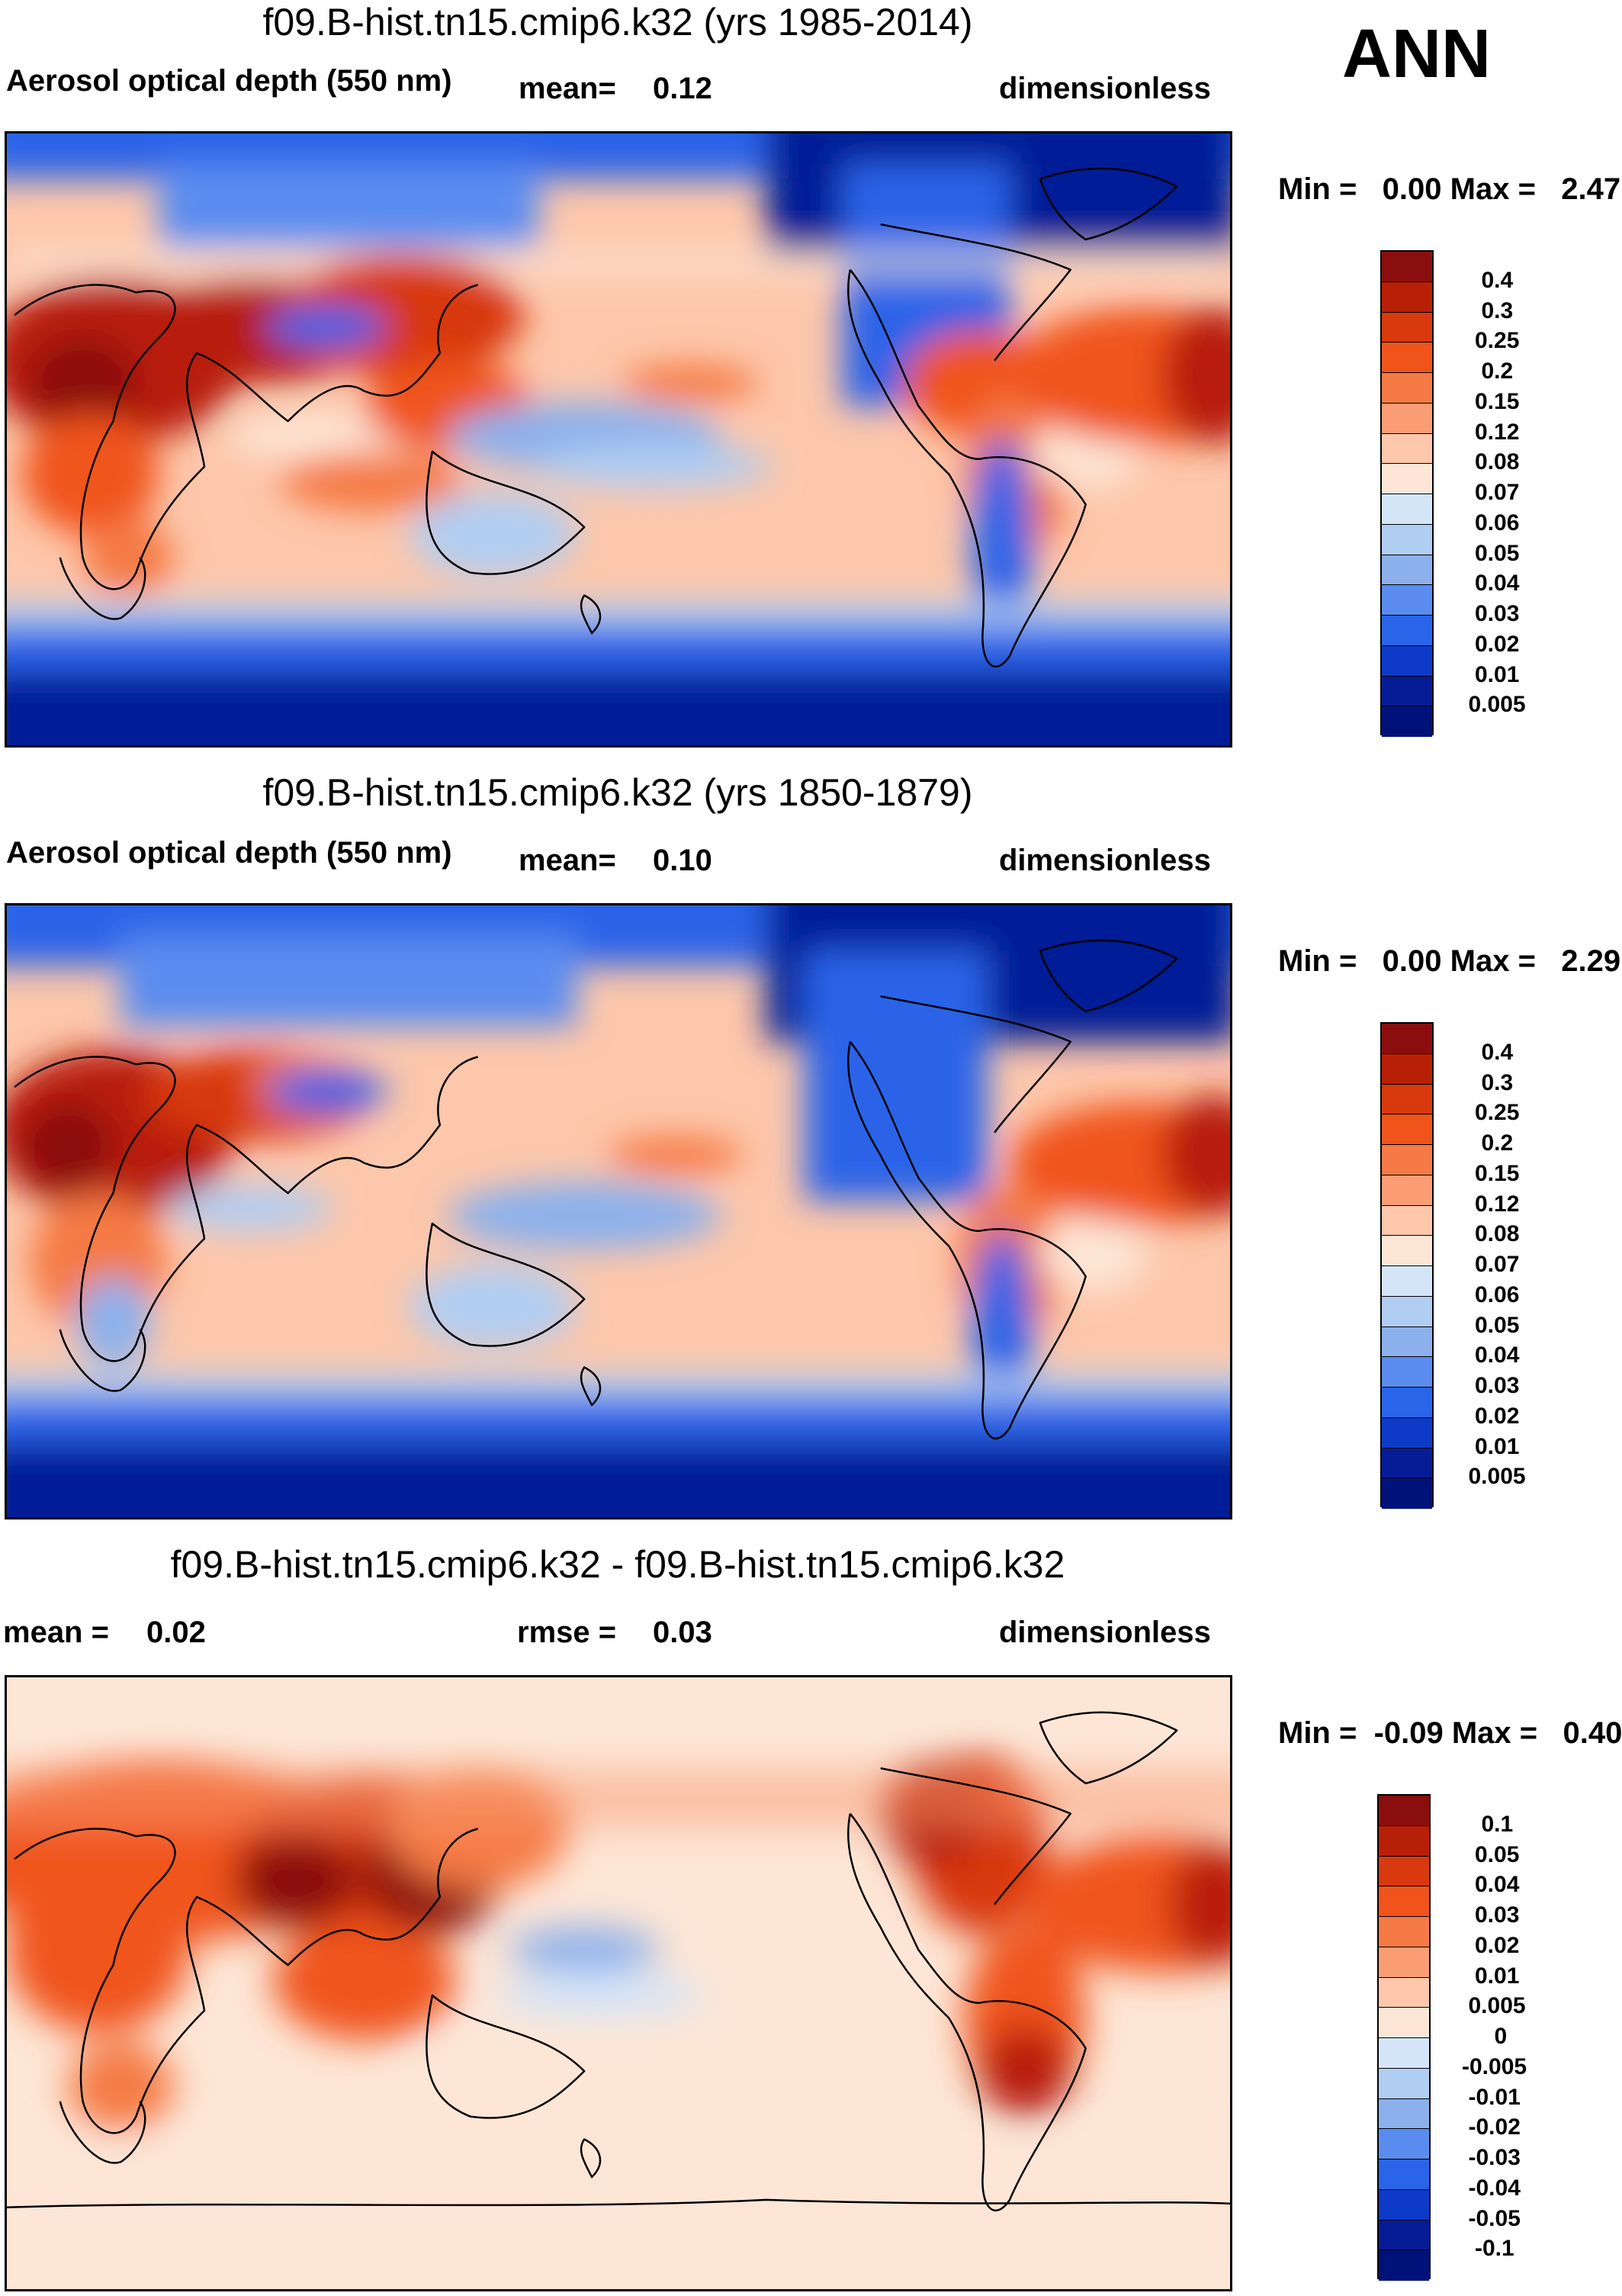  Describe the element at coordinates (1495, 2218) in the screenshot. I see `colorbar-tick-label: -0.05` at that location.